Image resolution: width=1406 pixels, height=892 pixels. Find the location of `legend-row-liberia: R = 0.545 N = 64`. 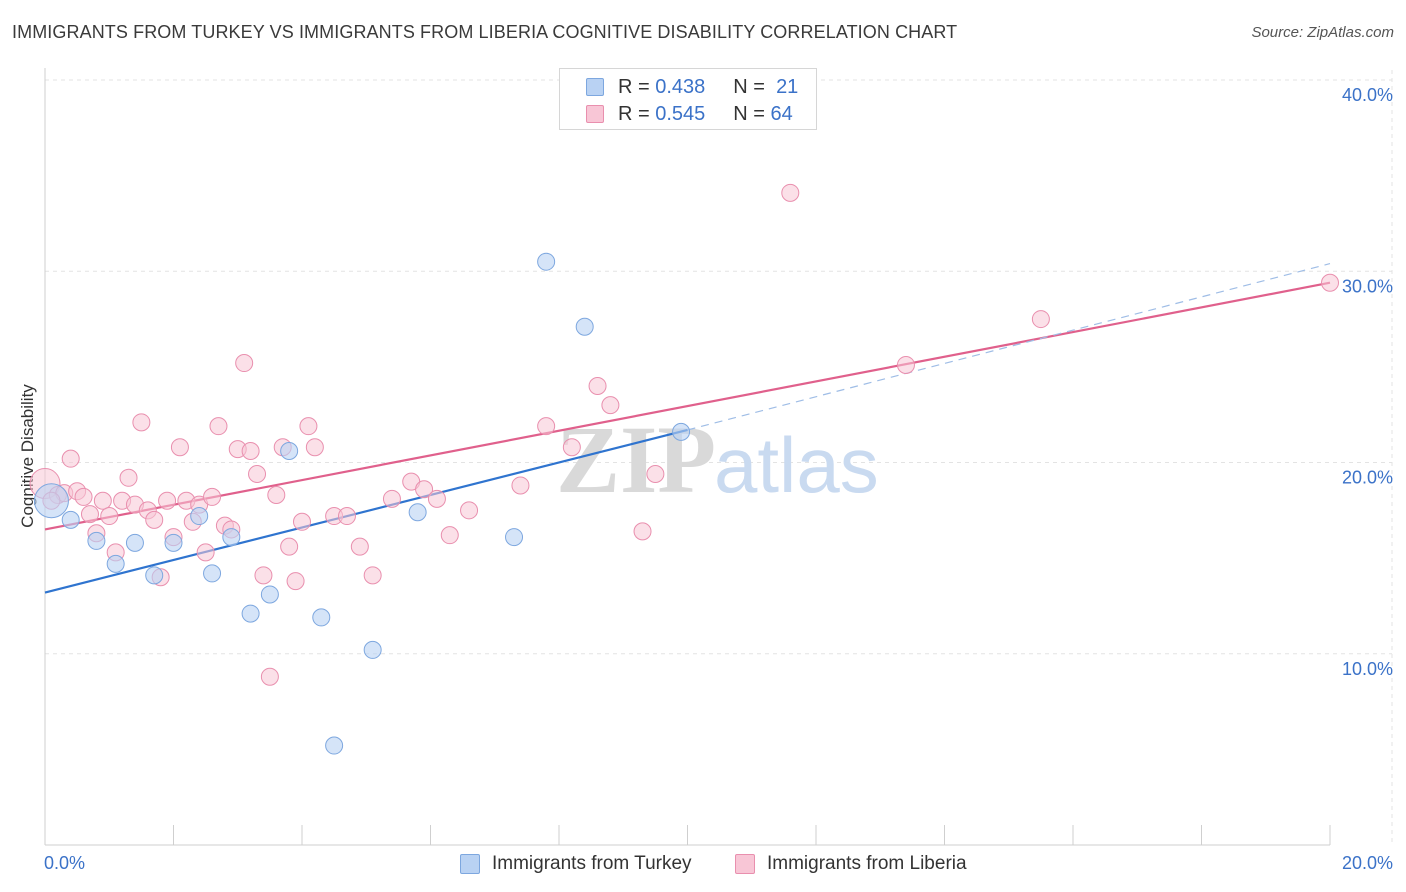

legend-row-liberia: R = 0.545 N = 64 is located at coordinates (689, 114).